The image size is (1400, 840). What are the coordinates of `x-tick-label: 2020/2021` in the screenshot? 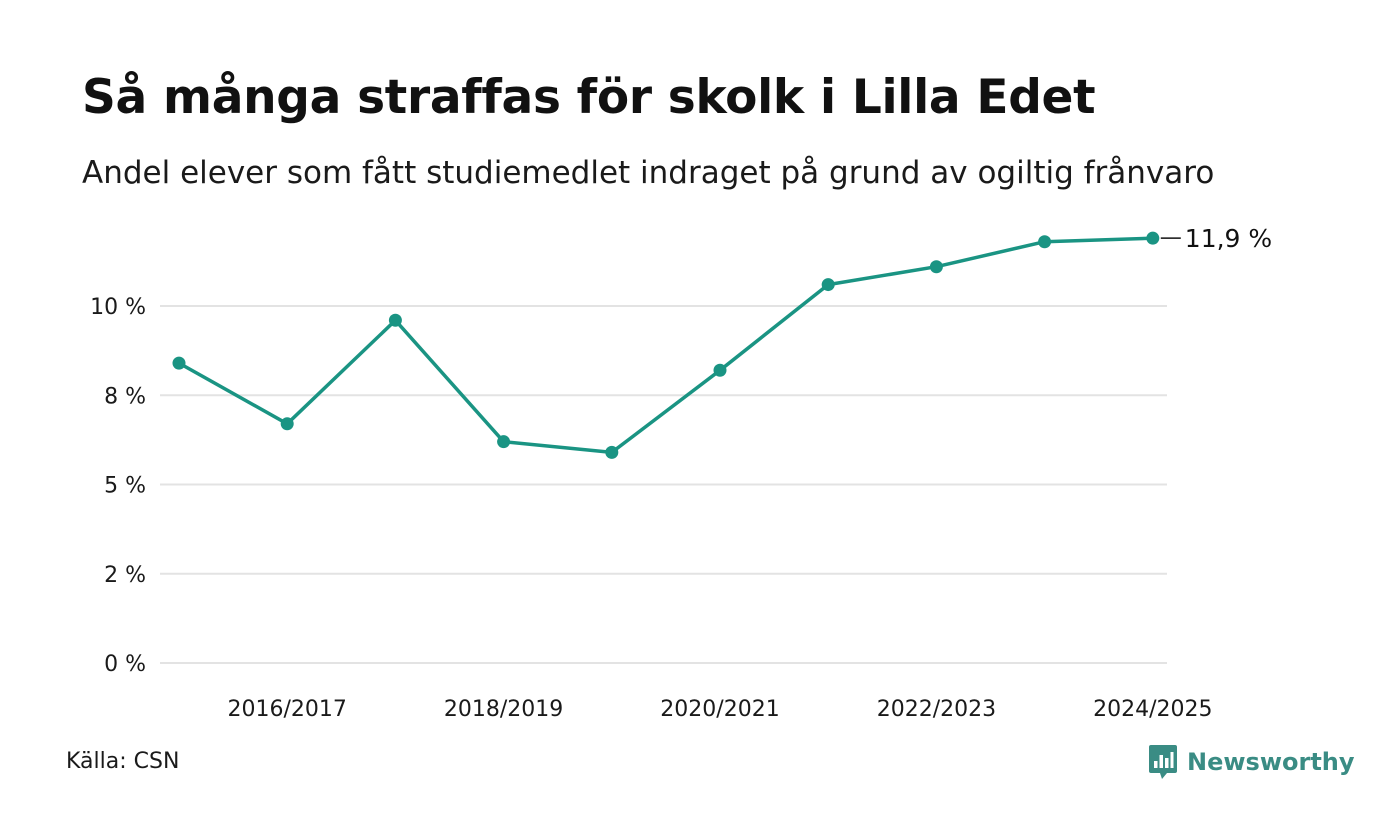 It's located at (719, 709).